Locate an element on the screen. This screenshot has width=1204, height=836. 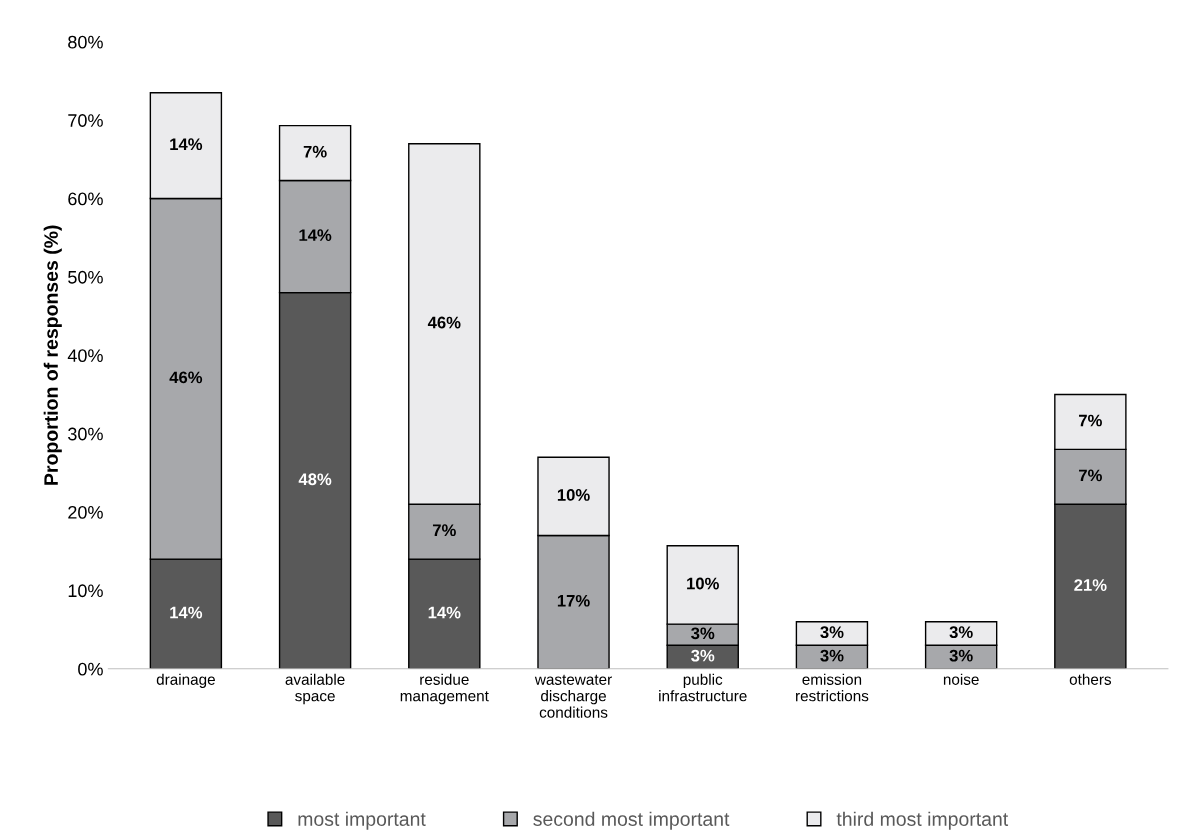
y-tick-label: 10% is located at coordinates (85, 591).